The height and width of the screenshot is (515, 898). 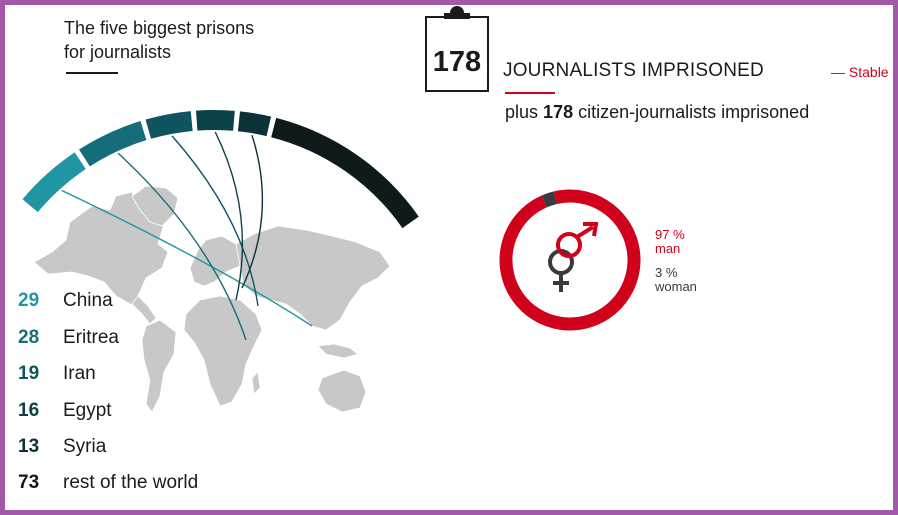 What do you see at coordinates (345, 173) in the screenshot?
I see `arc-segment-rest-of-the-world` at bounding box center [345, 173].